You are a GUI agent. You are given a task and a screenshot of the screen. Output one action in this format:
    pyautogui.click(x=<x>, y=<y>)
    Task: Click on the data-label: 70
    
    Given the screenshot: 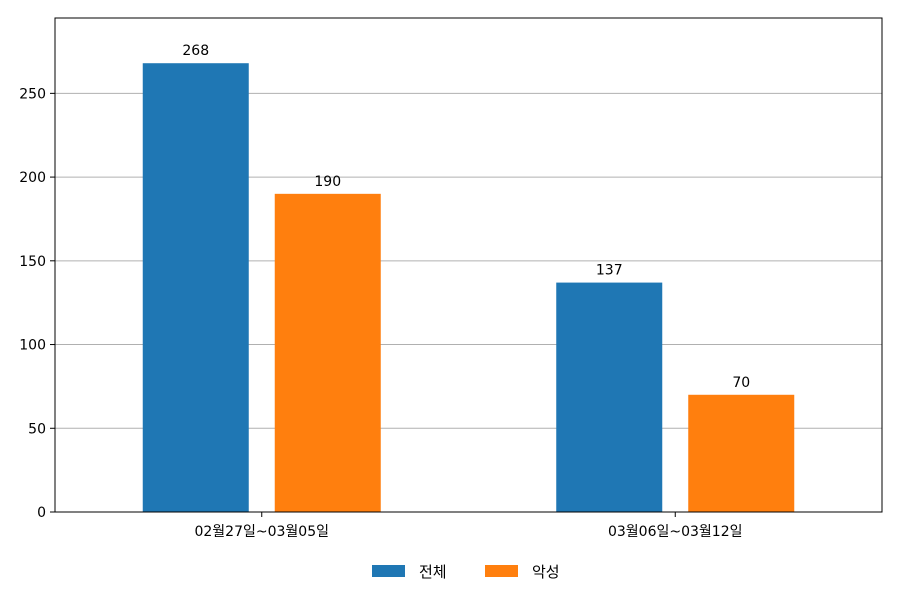 What is the action you would take?
    pyautogui.click(x=741, y=383)
    